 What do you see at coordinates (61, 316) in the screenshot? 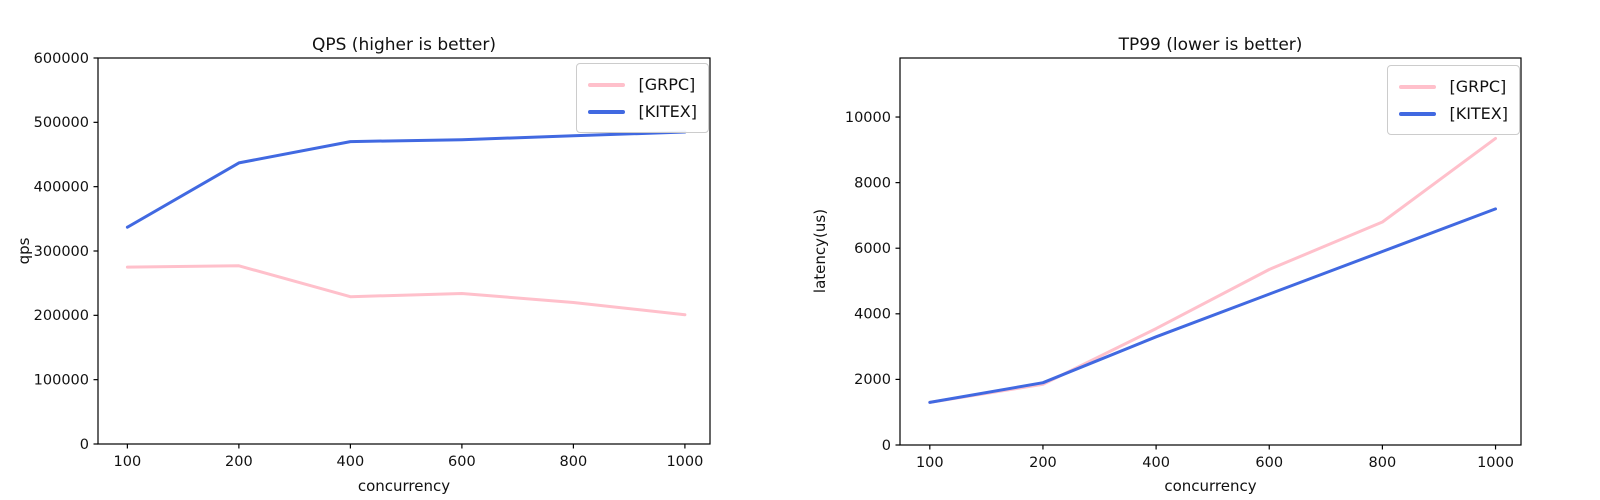
I see `y-tick-label: 200000` at bounding box center [61, 316].